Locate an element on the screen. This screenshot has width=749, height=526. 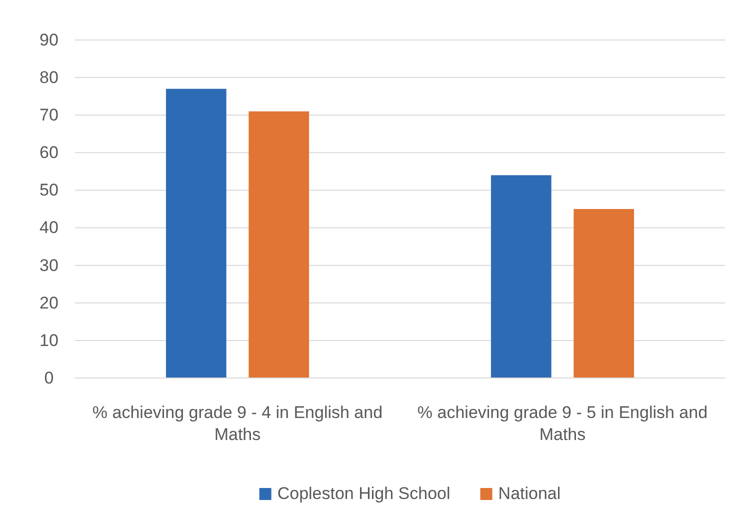
y-tick-label: 50 is located at coordinates (49, 190).